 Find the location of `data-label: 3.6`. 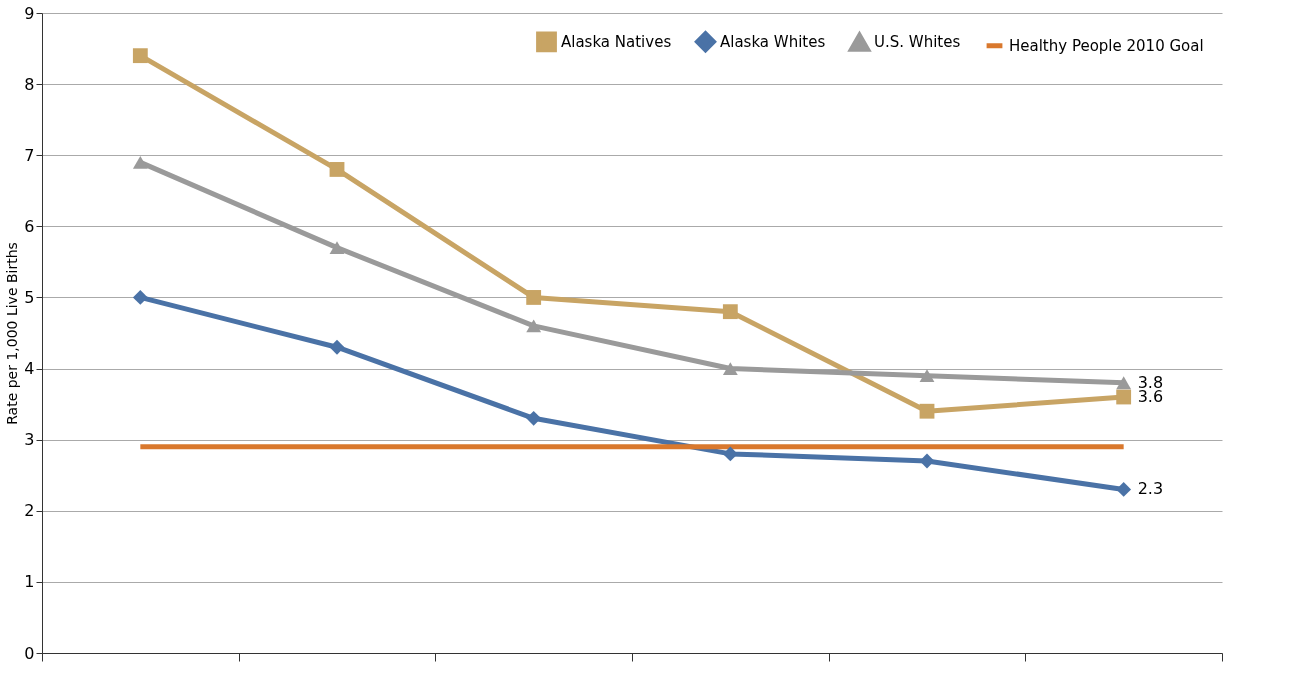

data-label: 3.6 is located at coordinates (1150, 396).